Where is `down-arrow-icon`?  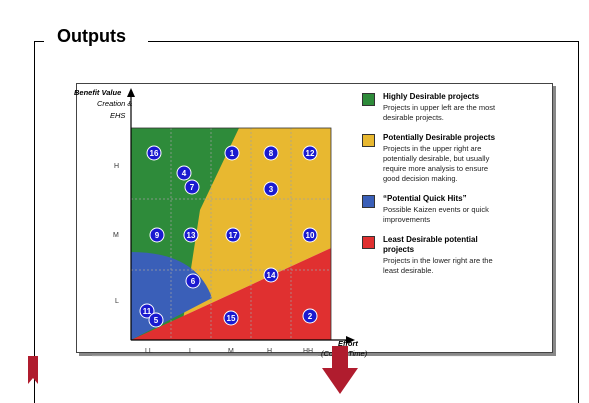 down-arrow-icon is located at coordinates (340, 370).